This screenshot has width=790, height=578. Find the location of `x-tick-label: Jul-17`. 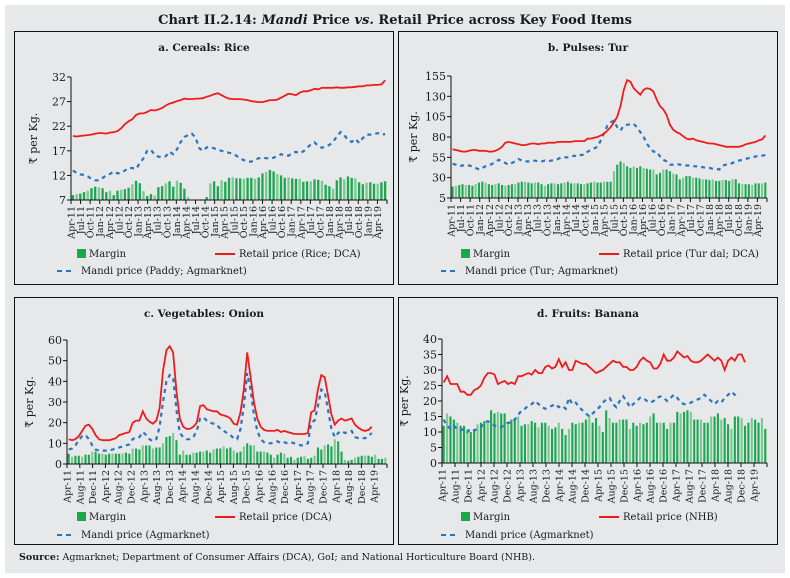

x-tick-label: Jul-17 is located at coordinates (691, 218).